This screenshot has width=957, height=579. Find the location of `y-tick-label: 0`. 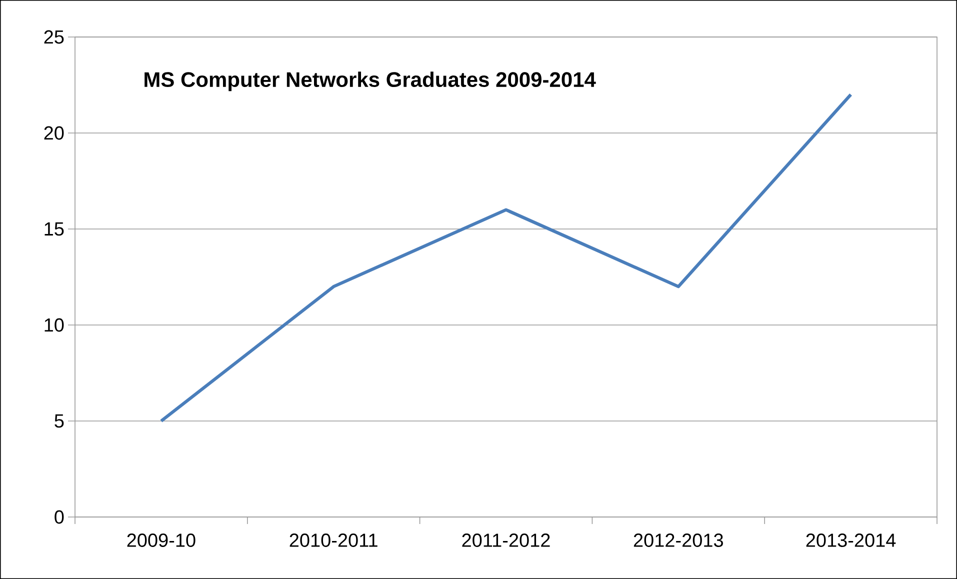

y-tick-label: 0 is located at coordinates (59, 517).